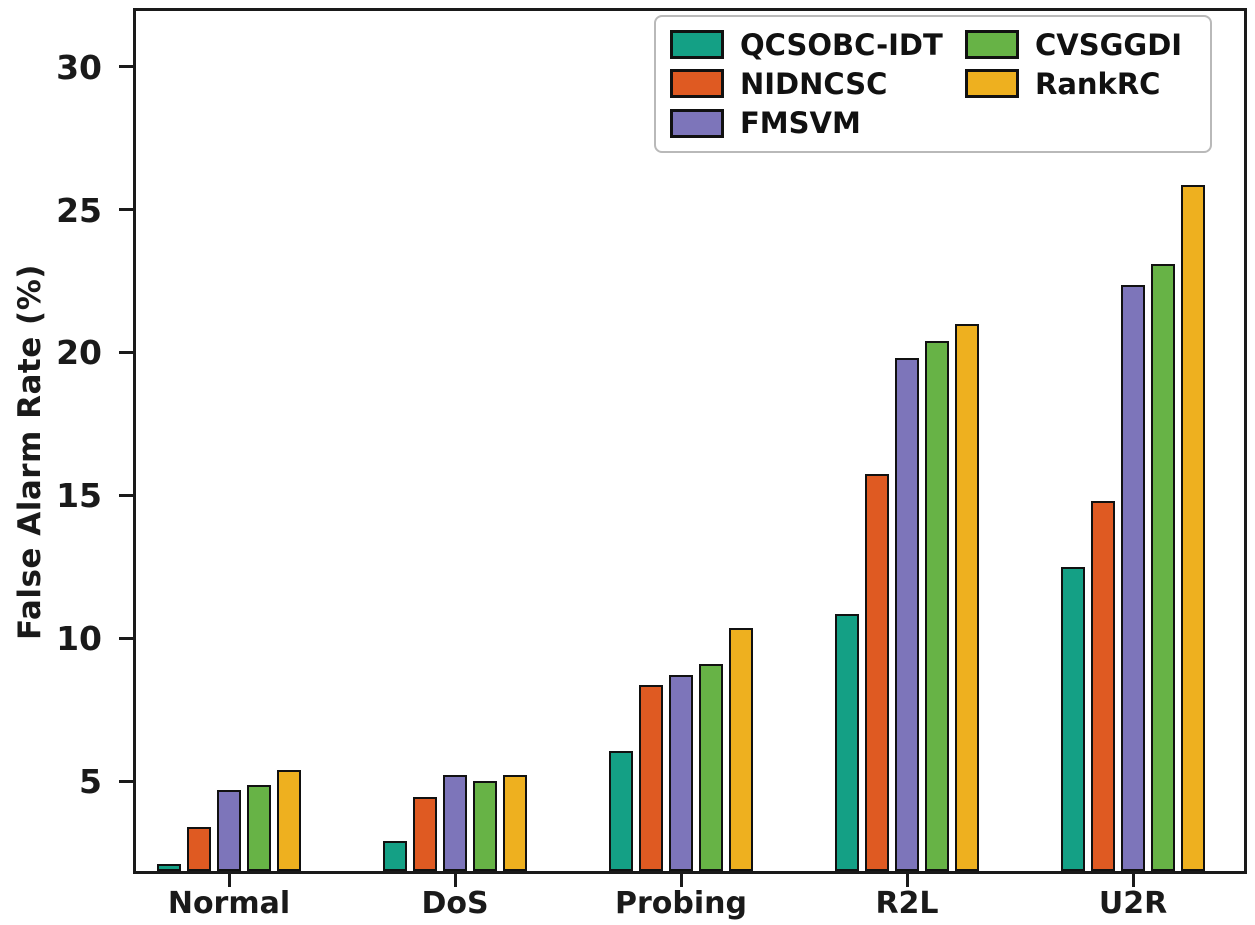 The image size is (1255, 925). I want to click on bar-nidncsc-normal, so click(199, 848).